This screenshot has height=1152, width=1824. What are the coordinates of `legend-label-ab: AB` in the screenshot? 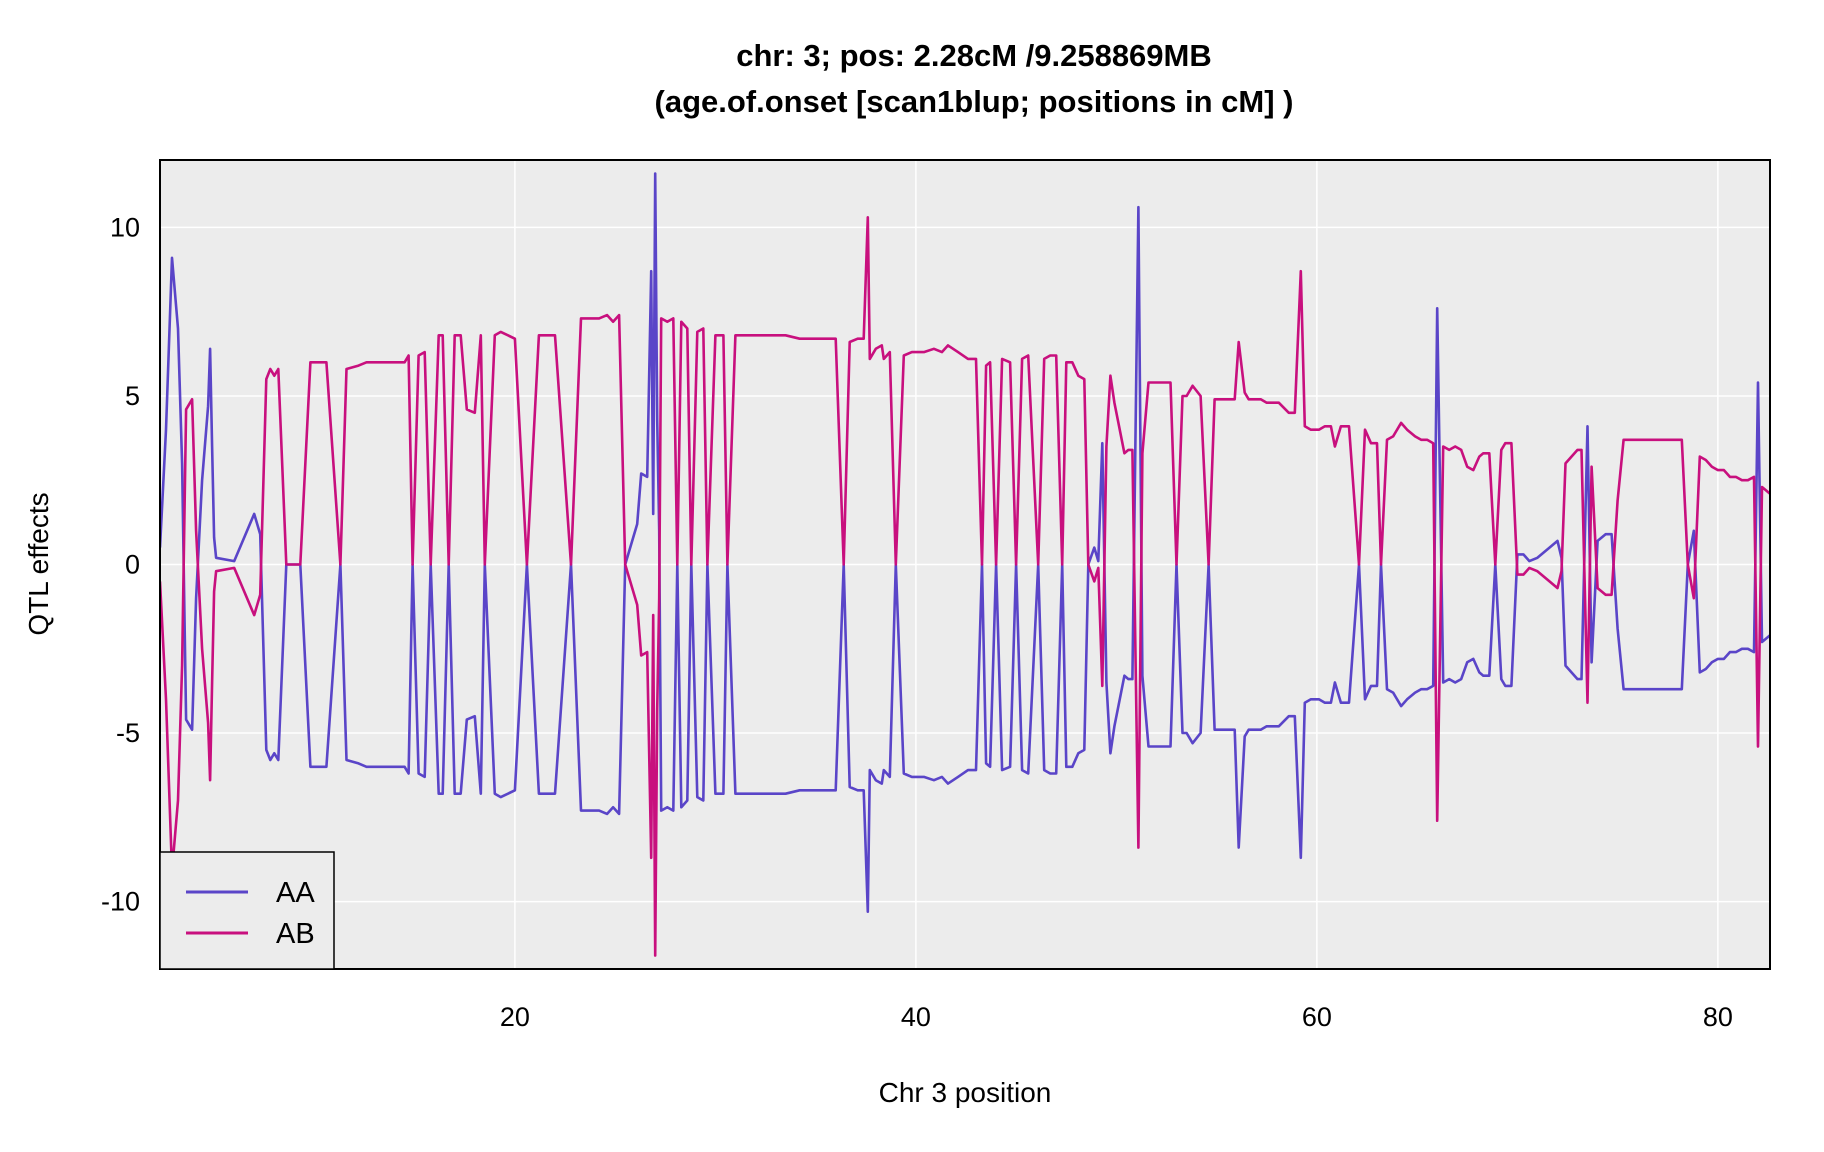 It's located at (295, 934).